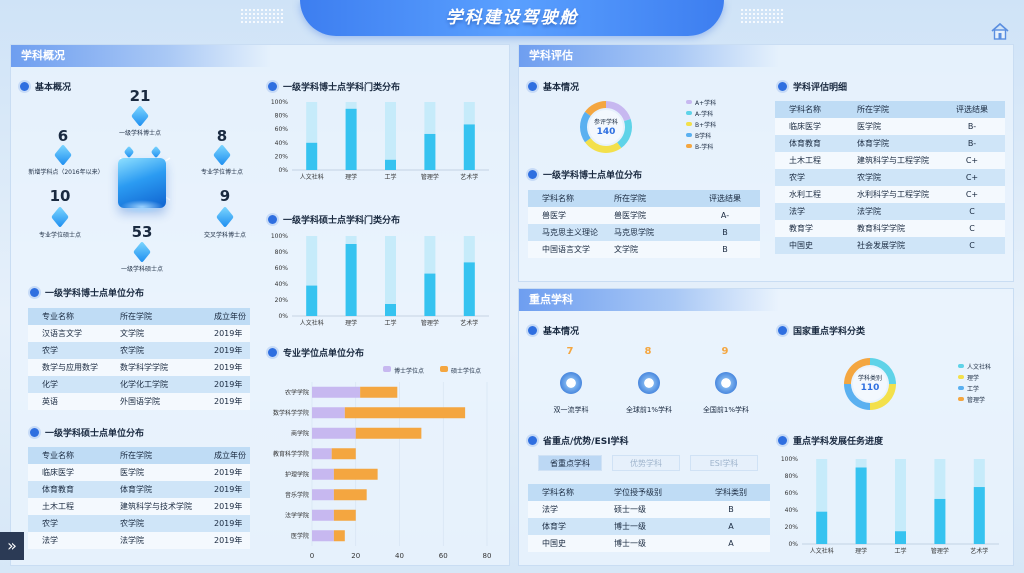 This screenshot has height=573, width=1024. Describe the element at coordinates (890, 211) in the screenshot. I see `table-row: 法学 法学院 C` at that location.